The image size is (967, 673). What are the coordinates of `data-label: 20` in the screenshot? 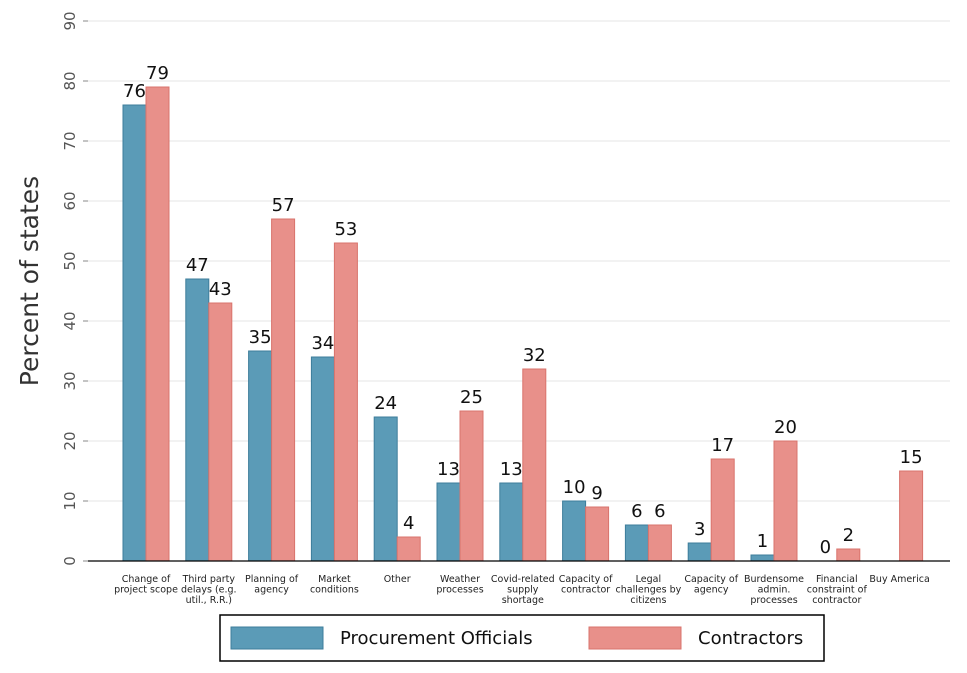 It's located at (785, 427).